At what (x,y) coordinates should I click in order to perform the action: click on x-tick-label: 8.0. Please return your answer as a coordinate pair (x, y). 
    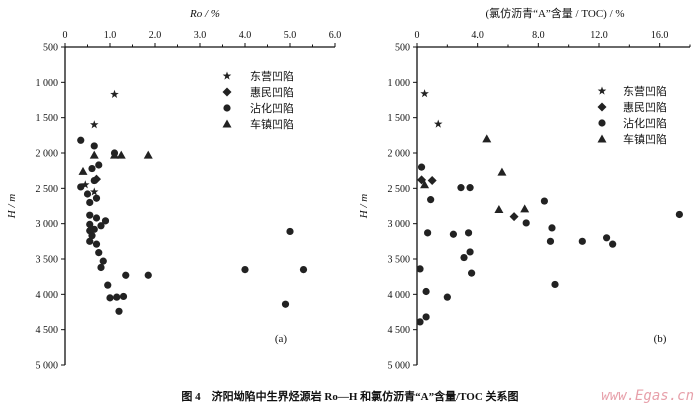
    Looking at the image, I should click on (538, 35).